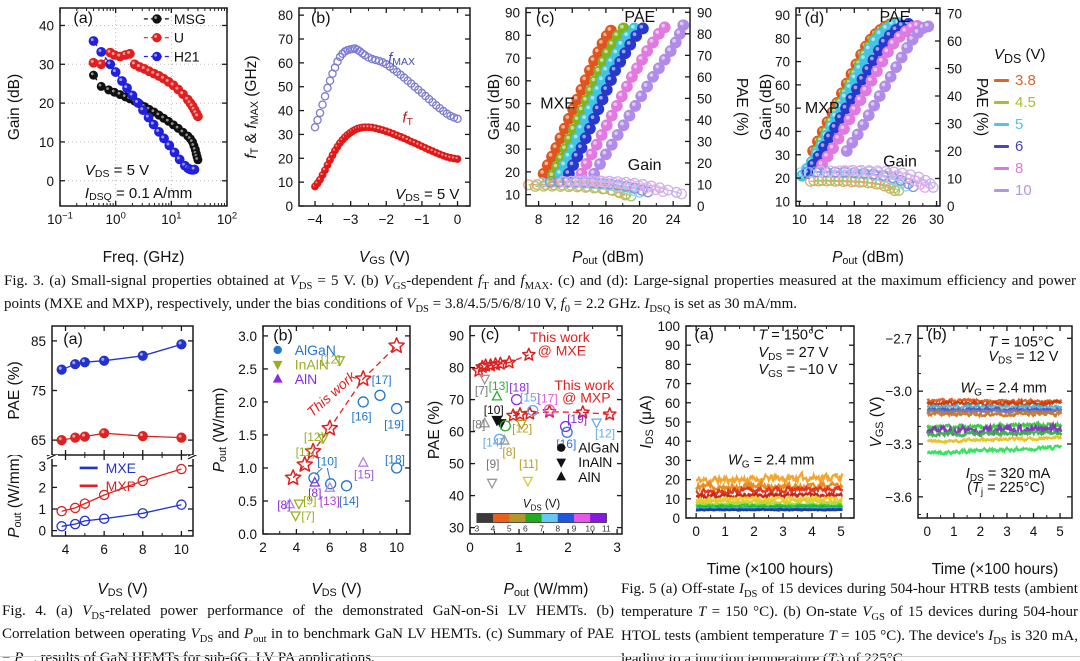 Image resolution: width=1080 pixels, height=661 pixels. What do you see at coordinates (382, 380) in the screenshot?
I see `svg-text: [17]` at bounding box center [382, 380].